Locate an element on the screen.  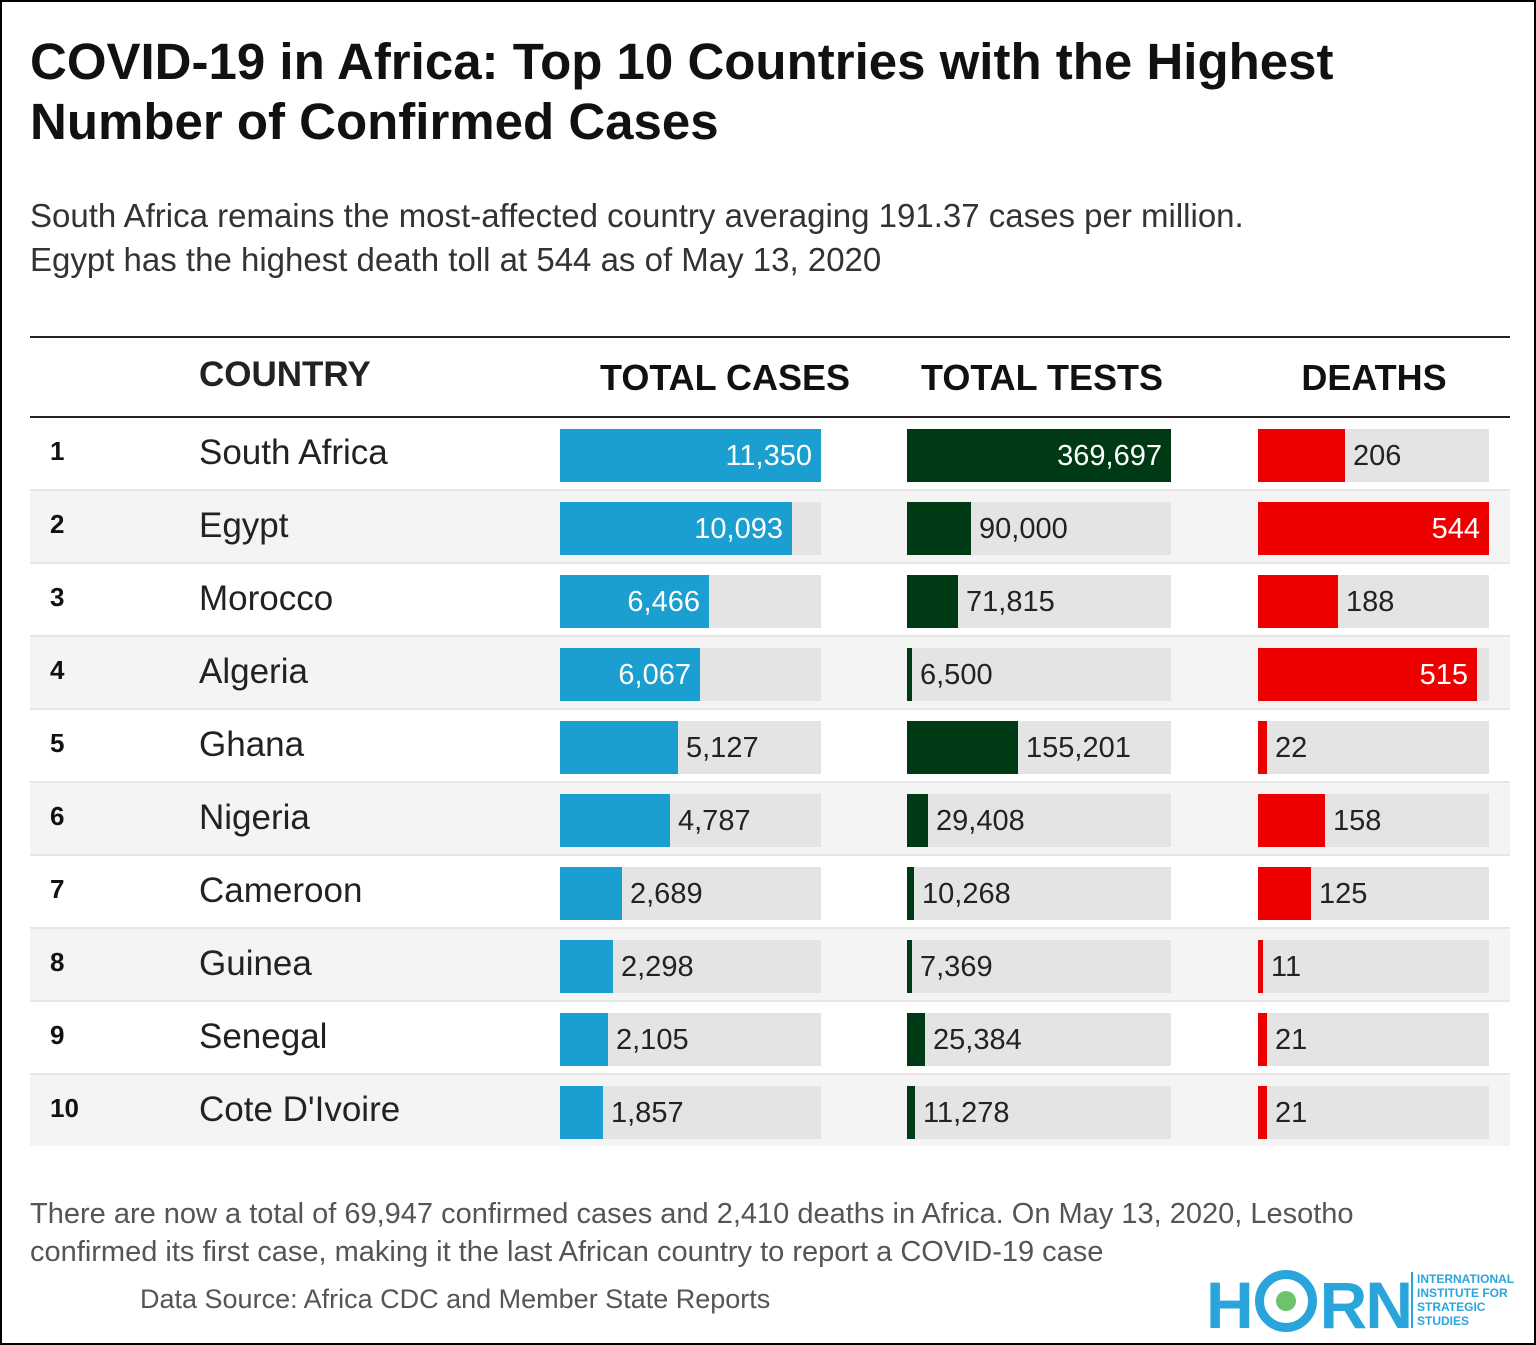
deaths-bar-track: 11 is located at coordinates (1373, 966).